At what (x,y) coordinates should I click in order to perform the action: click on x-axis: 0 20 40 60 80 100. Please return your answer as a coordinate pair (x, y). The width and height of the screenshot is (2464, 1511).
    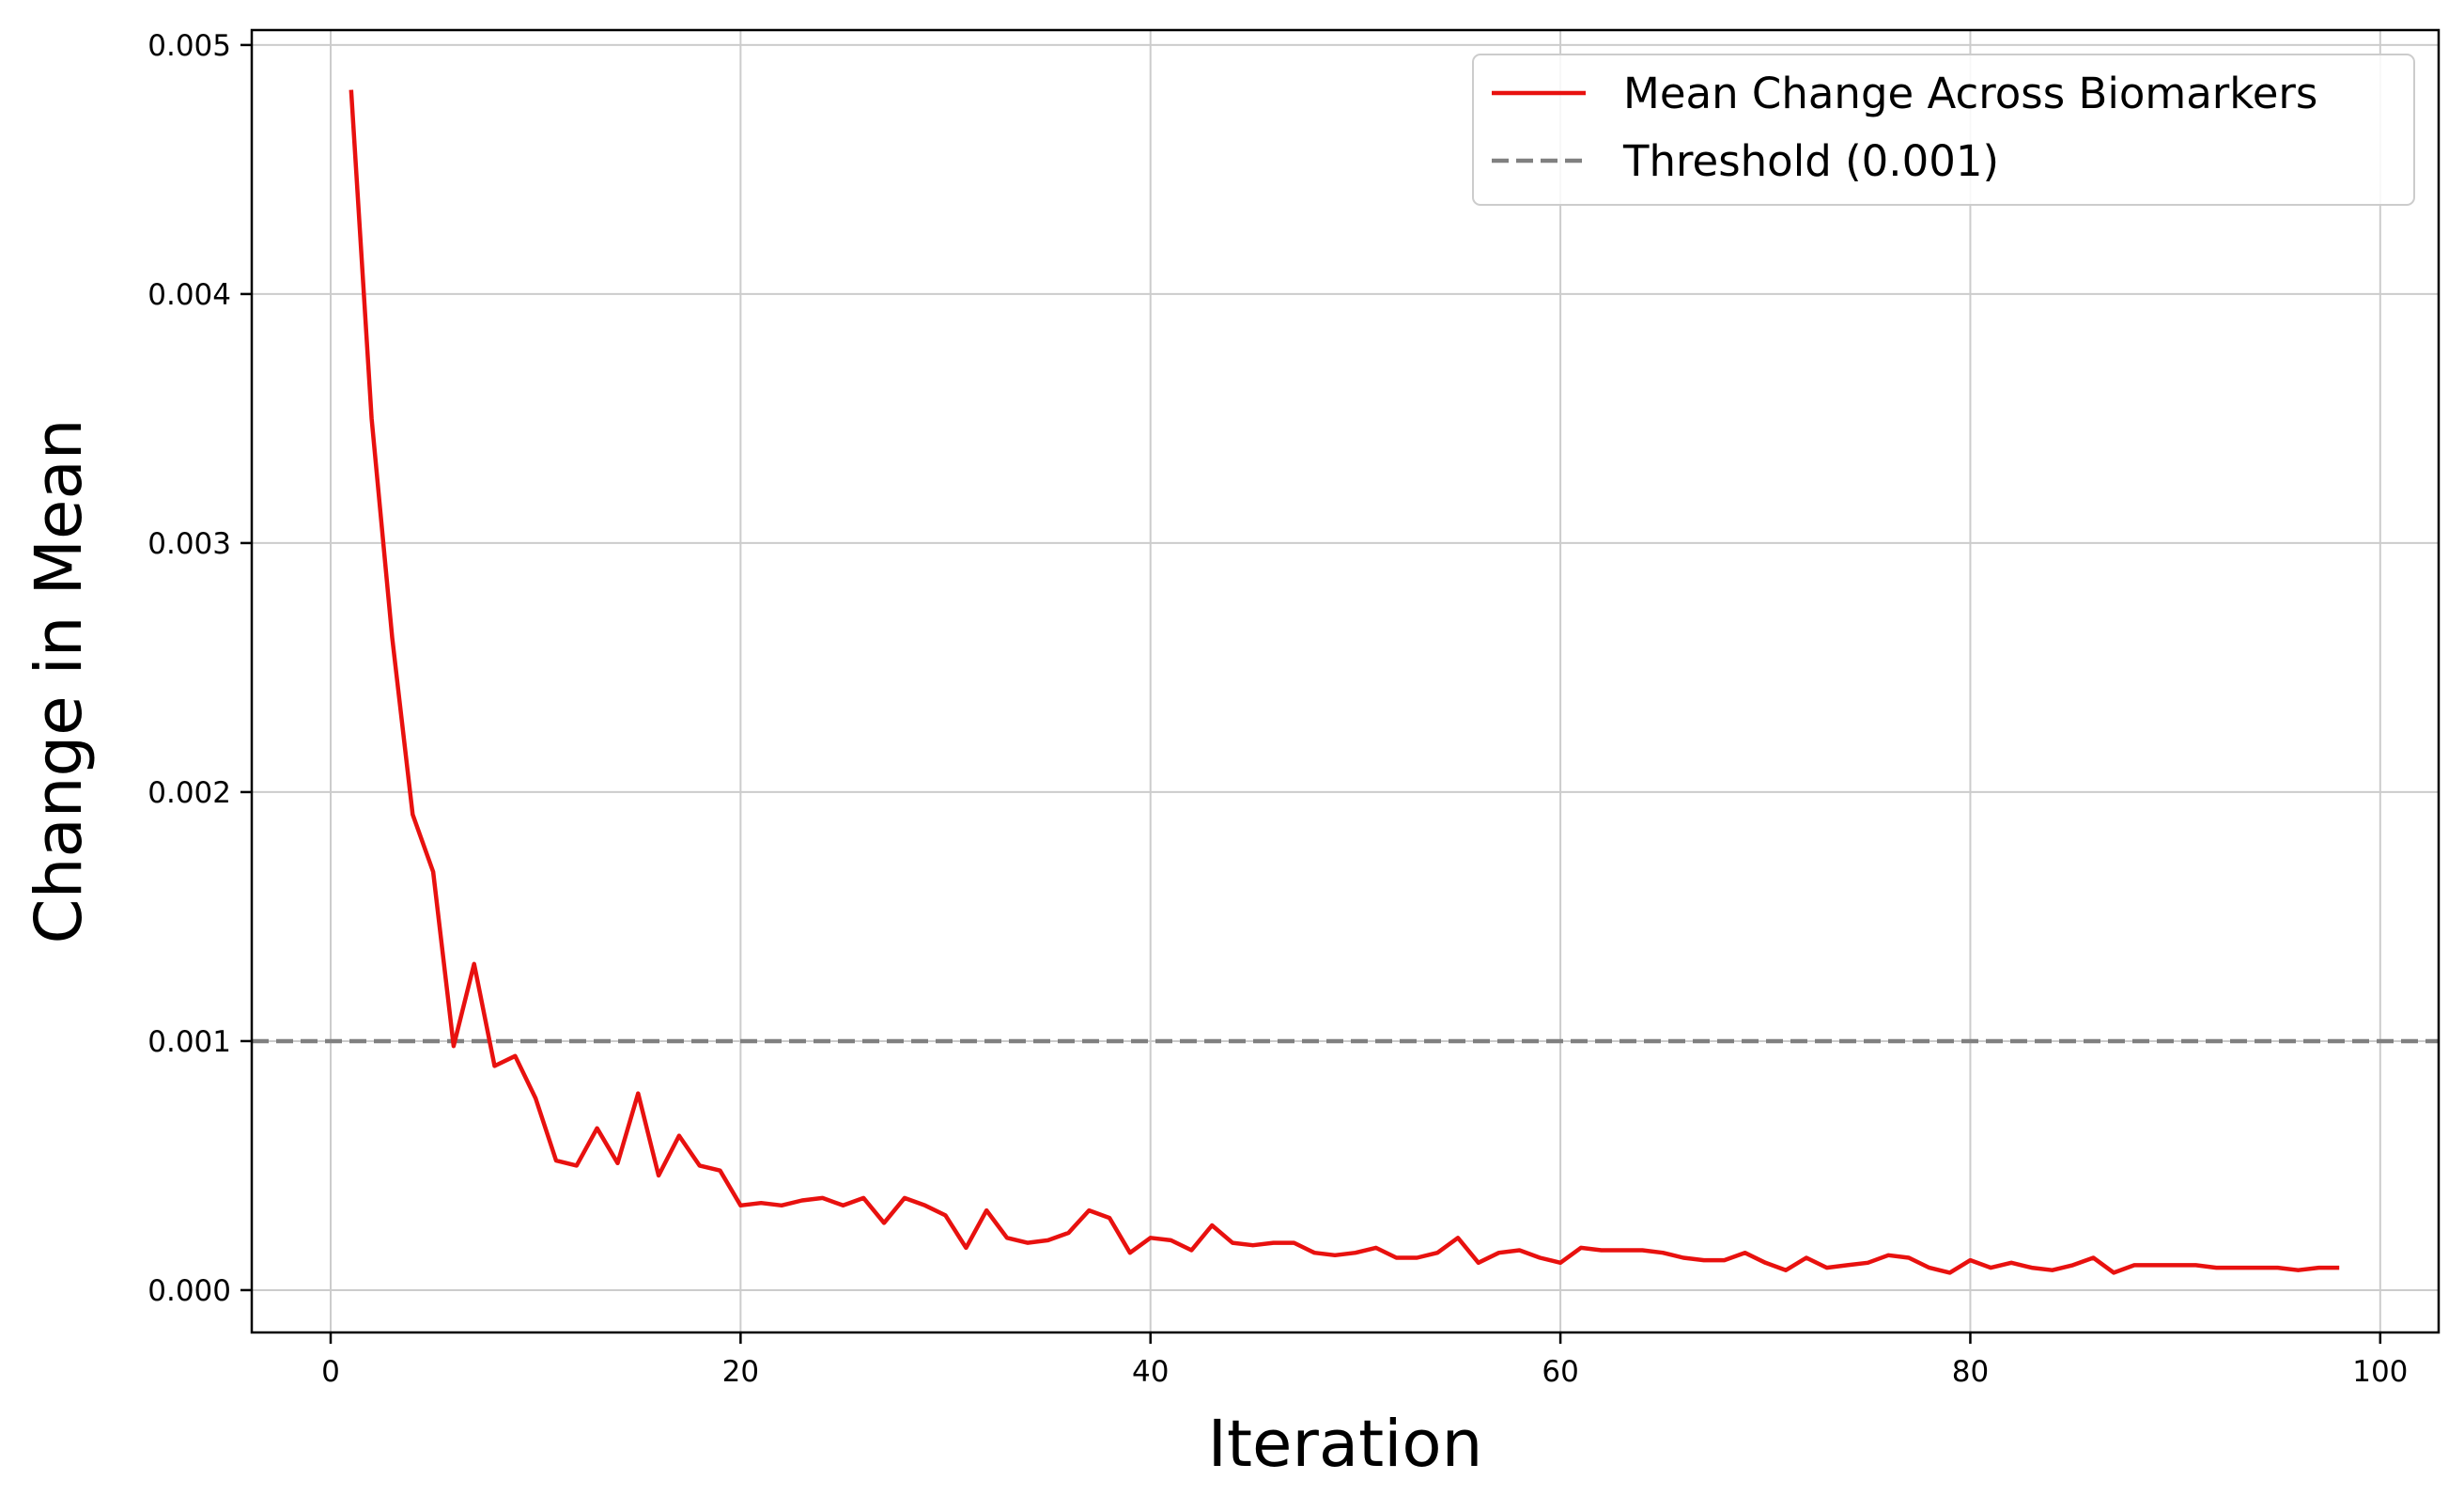
    Looking at the image, I should click on (1364, 1361).